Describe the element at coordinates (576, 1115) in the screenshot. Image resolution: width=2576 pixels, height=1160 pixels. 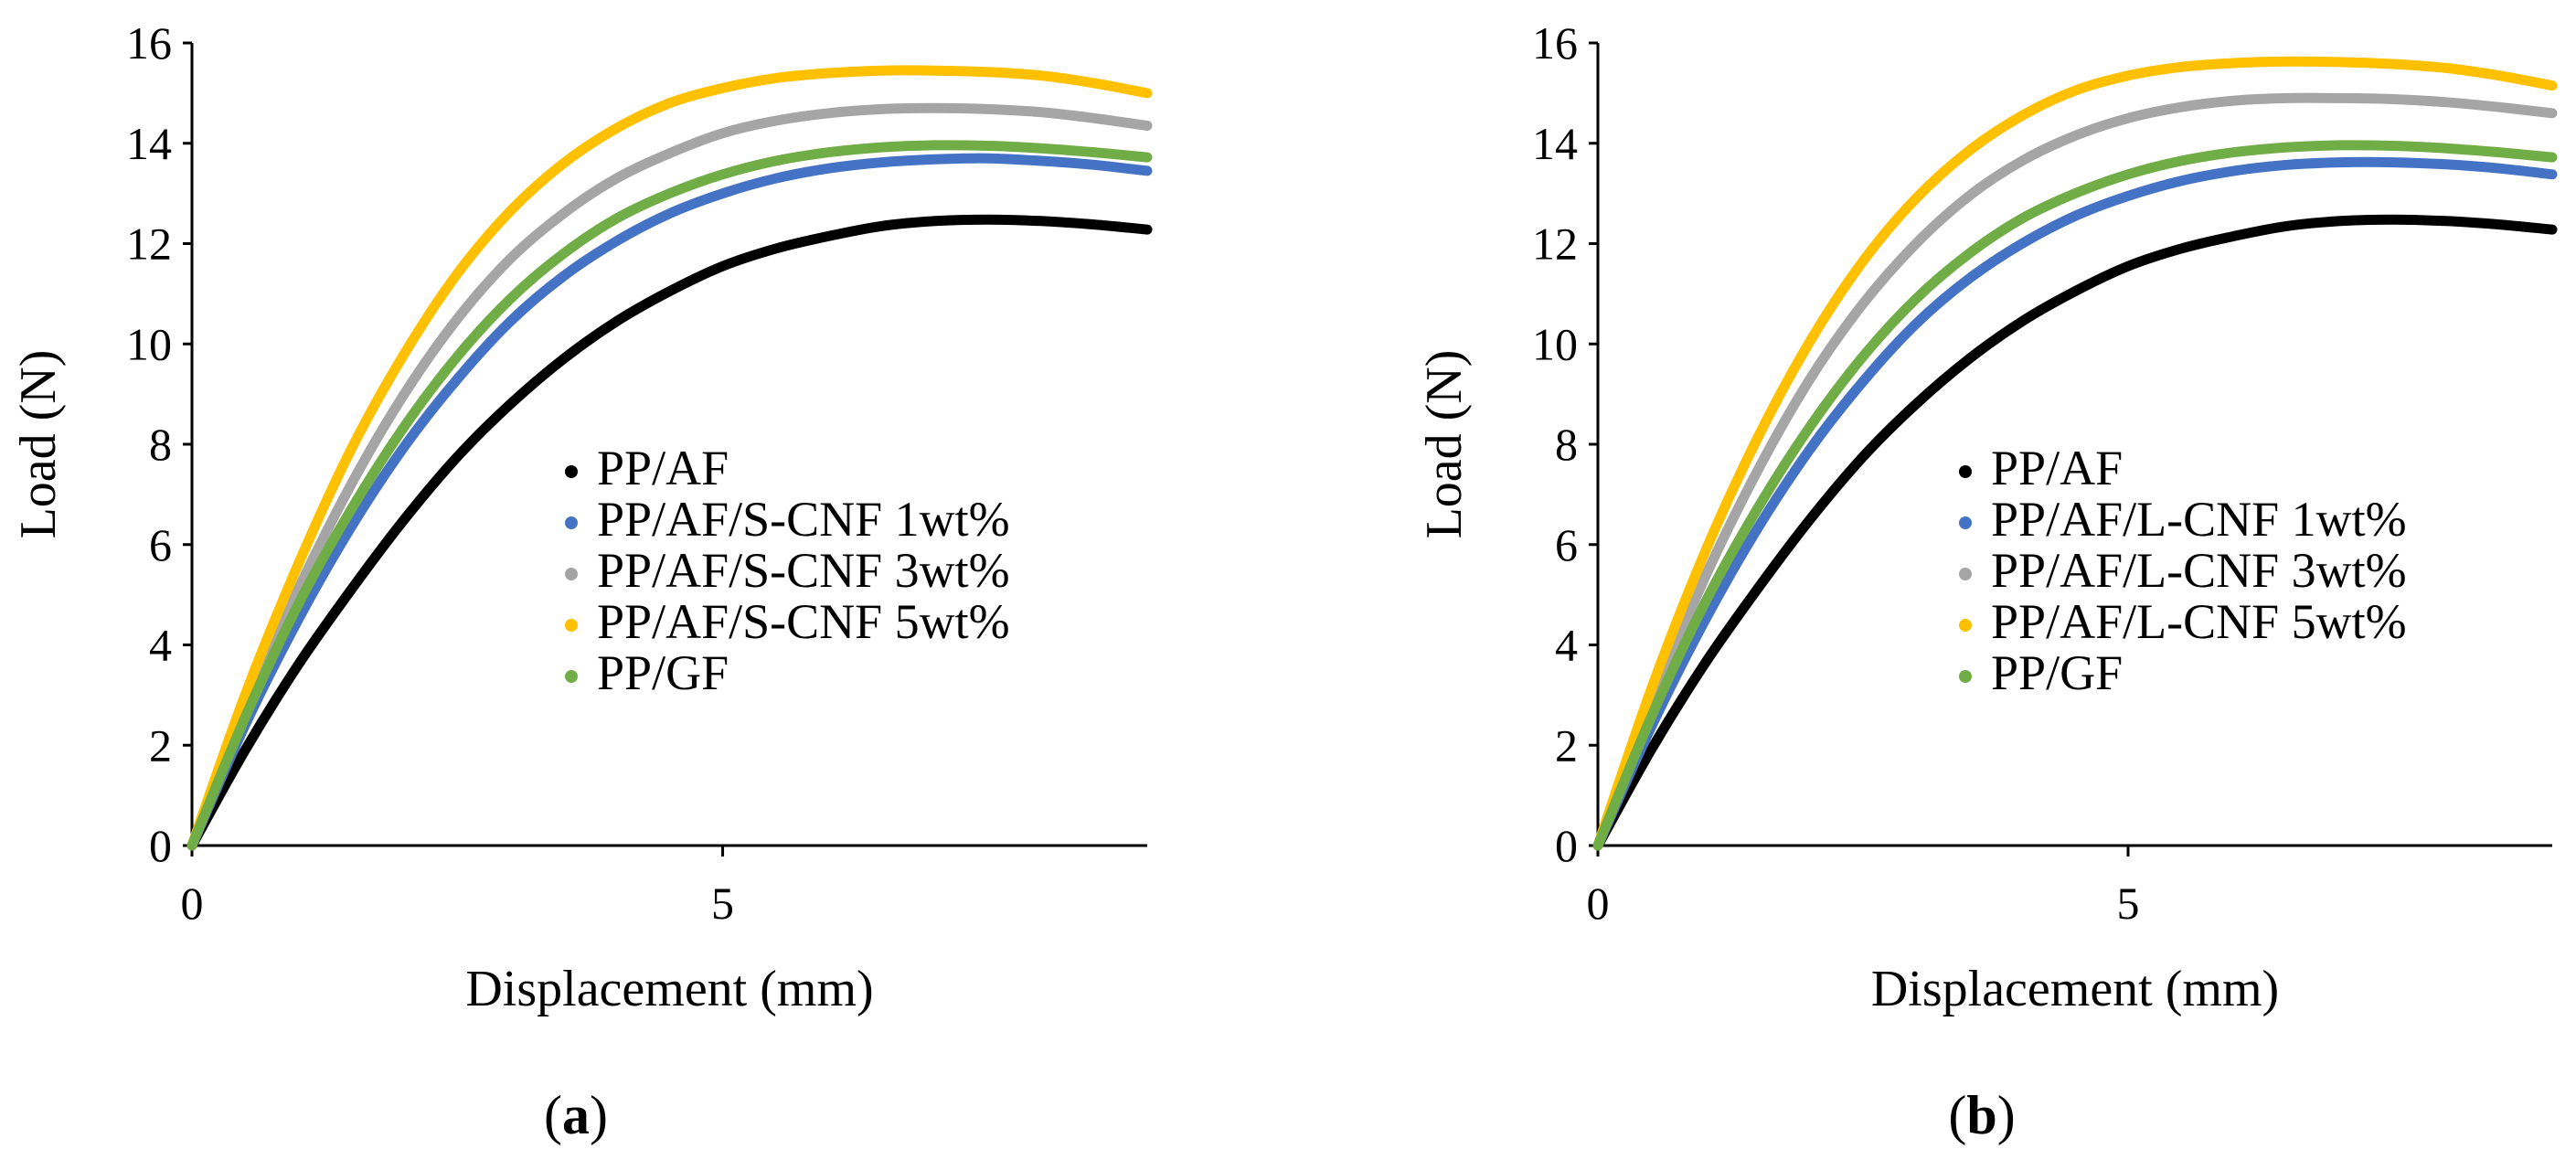
I see `panel-a-label: (a)` at that location.